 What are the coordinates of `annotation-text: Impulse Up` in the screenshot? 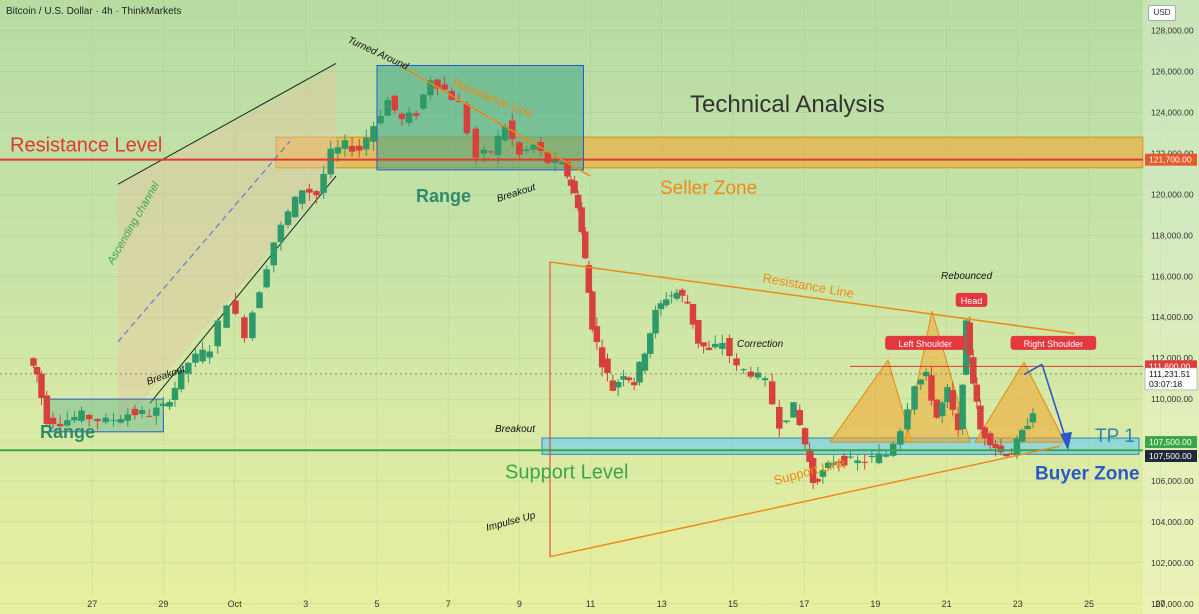 It's located at (511, 522).